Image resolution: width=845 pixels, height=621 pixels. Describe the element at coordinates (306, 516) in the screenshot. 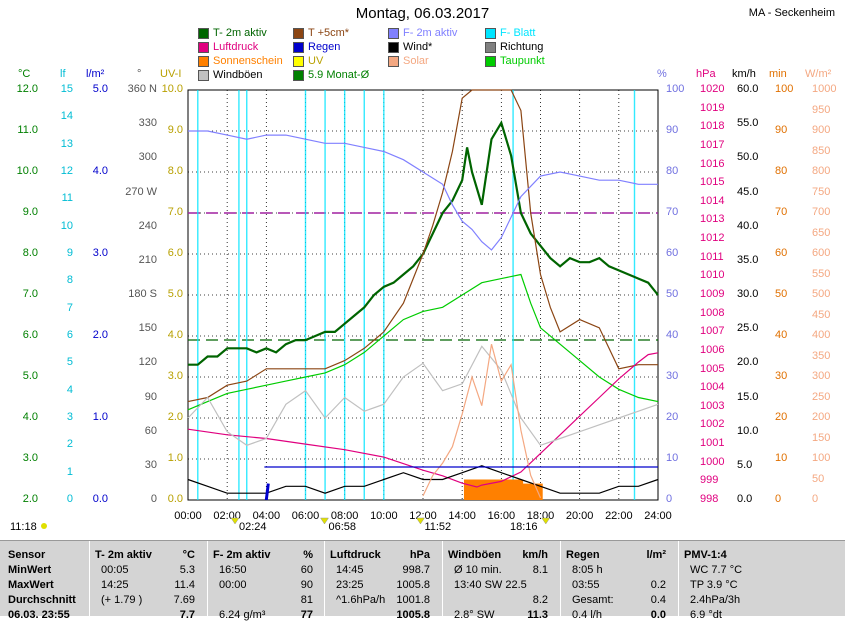

I see `x-tick-label: 06:00` at that location.